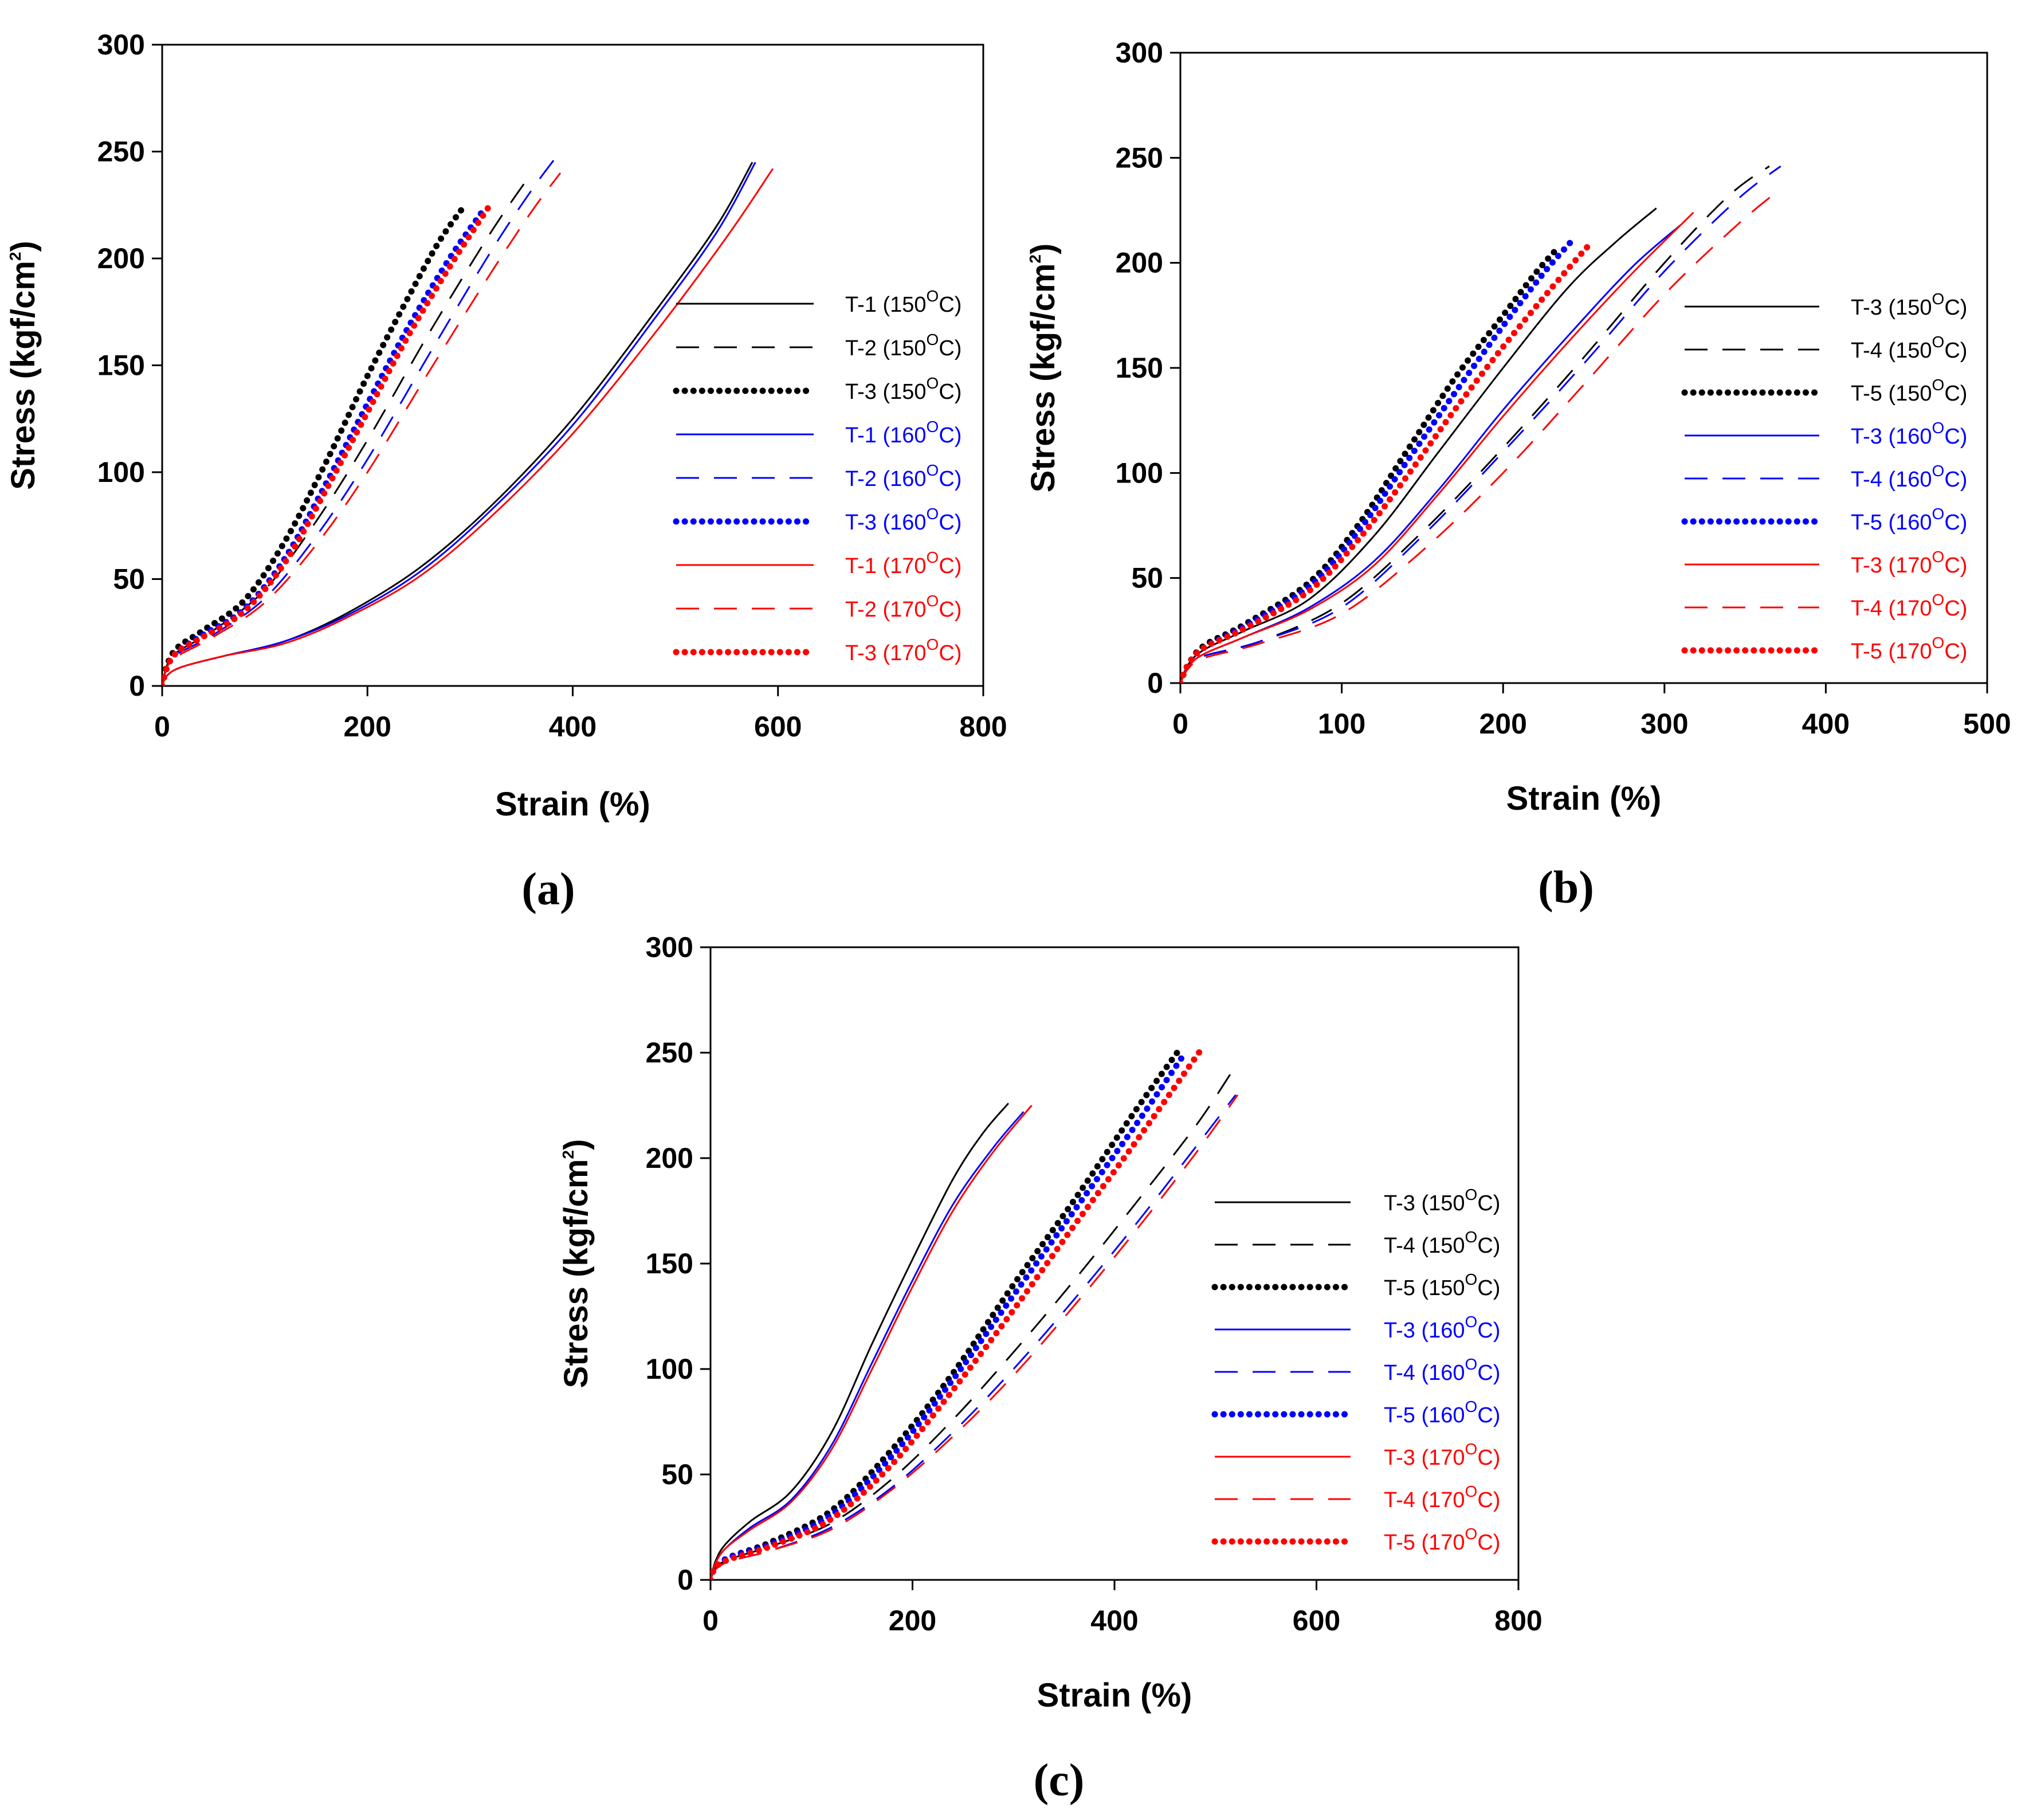 The image size is (2033, 1820). Describe the element at coordinates (886, 479) in the screenshot. I see `legend-series-name: T-2 (160` at that location.